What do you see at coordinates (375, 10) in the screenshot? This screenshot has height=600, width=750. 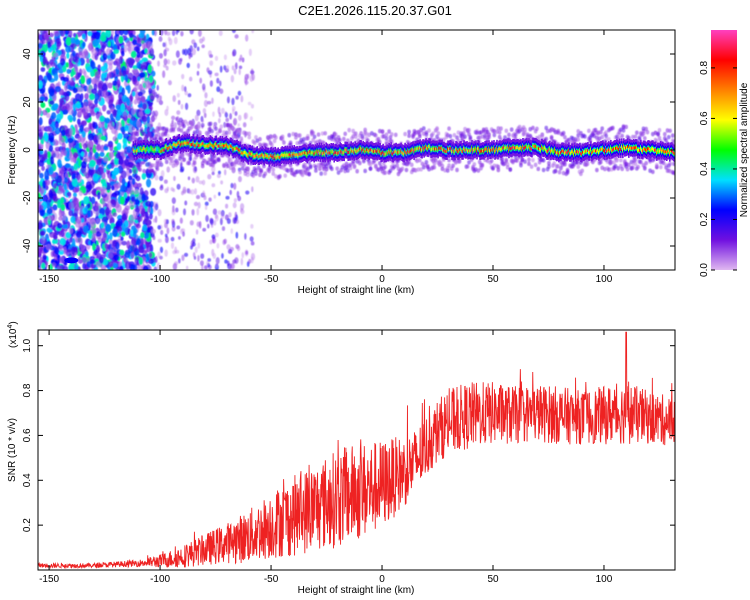 I see `figure-title: C2E1.2026.115.20.37.G01` at bounding box center [375, 10].